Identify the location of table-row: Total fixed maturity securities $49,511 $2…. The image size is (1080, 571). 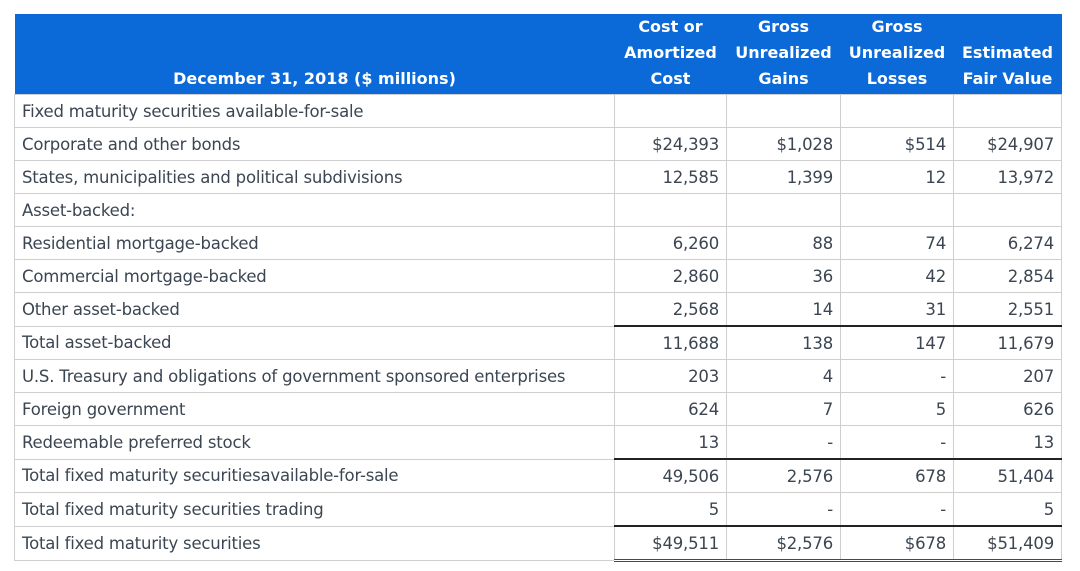
(538, 543).